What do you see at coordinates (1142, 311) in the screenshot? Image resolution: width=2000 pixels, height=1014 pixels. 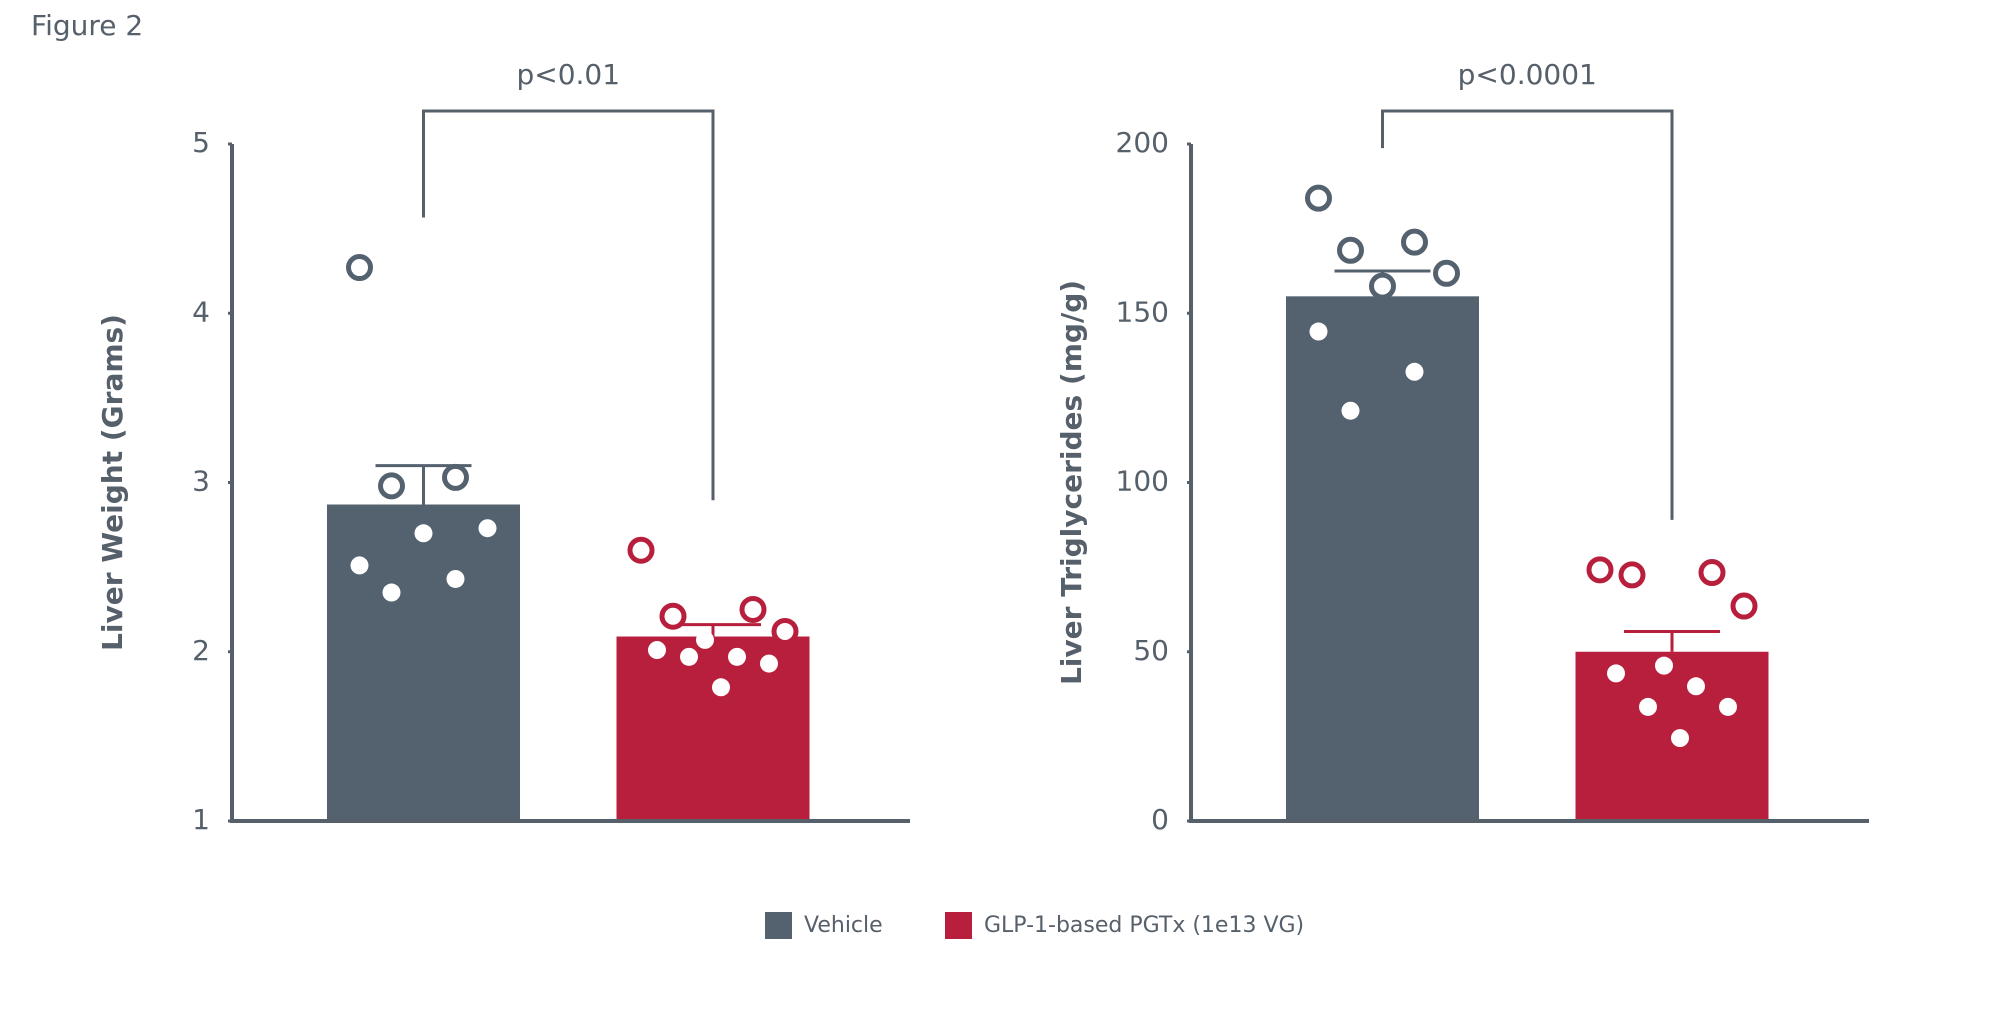 I see `y-tick-label: 150` at bounding box center [1142, 311].